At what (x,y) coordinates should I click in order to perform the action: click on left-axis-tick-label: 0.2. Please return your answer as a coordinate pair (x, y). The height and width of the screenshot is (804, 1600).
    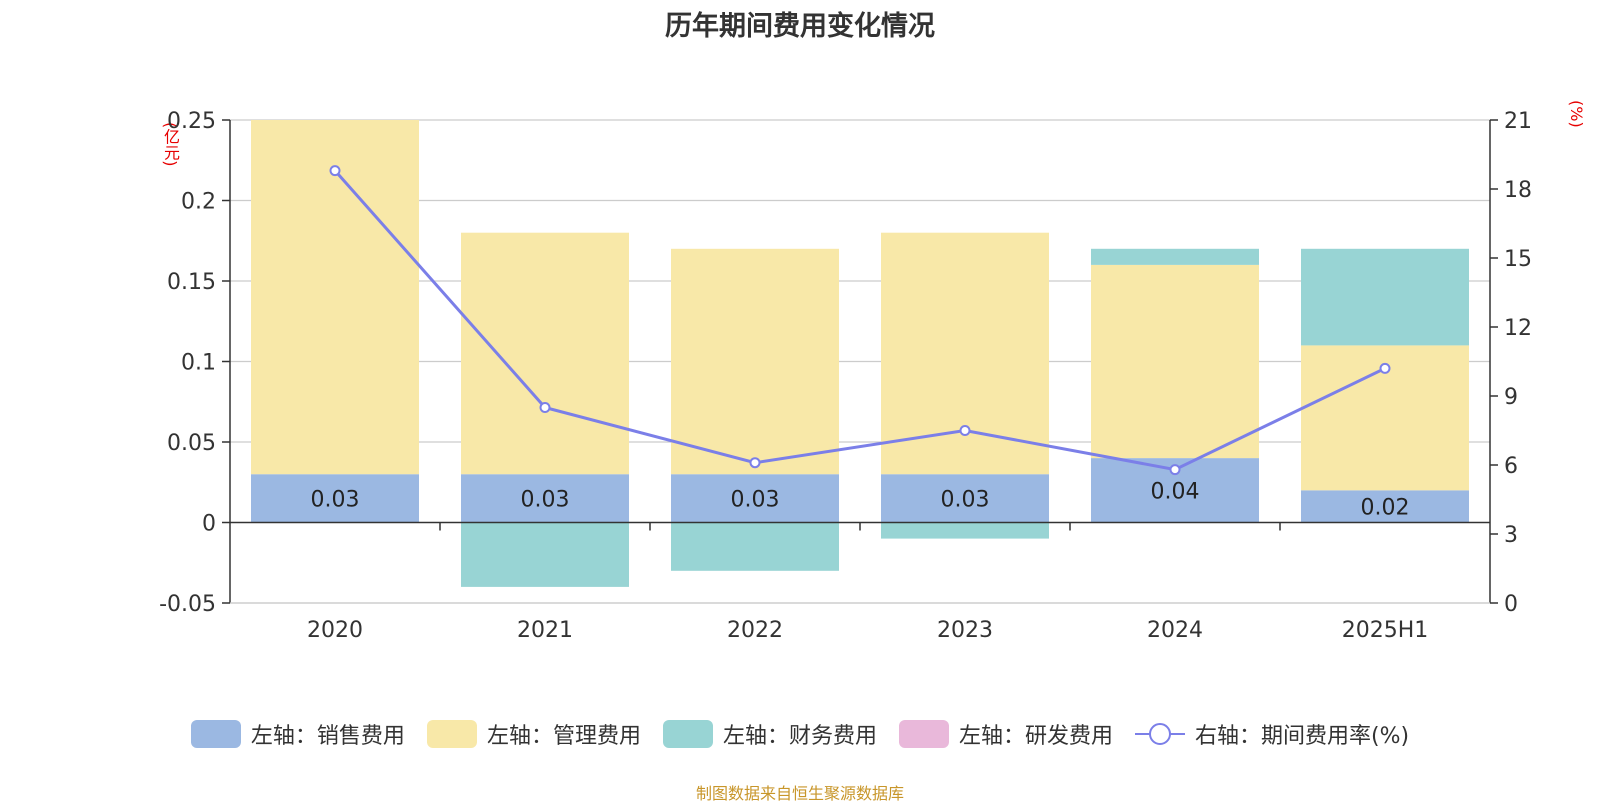
    Looking at the image, I should click on (198, 202).